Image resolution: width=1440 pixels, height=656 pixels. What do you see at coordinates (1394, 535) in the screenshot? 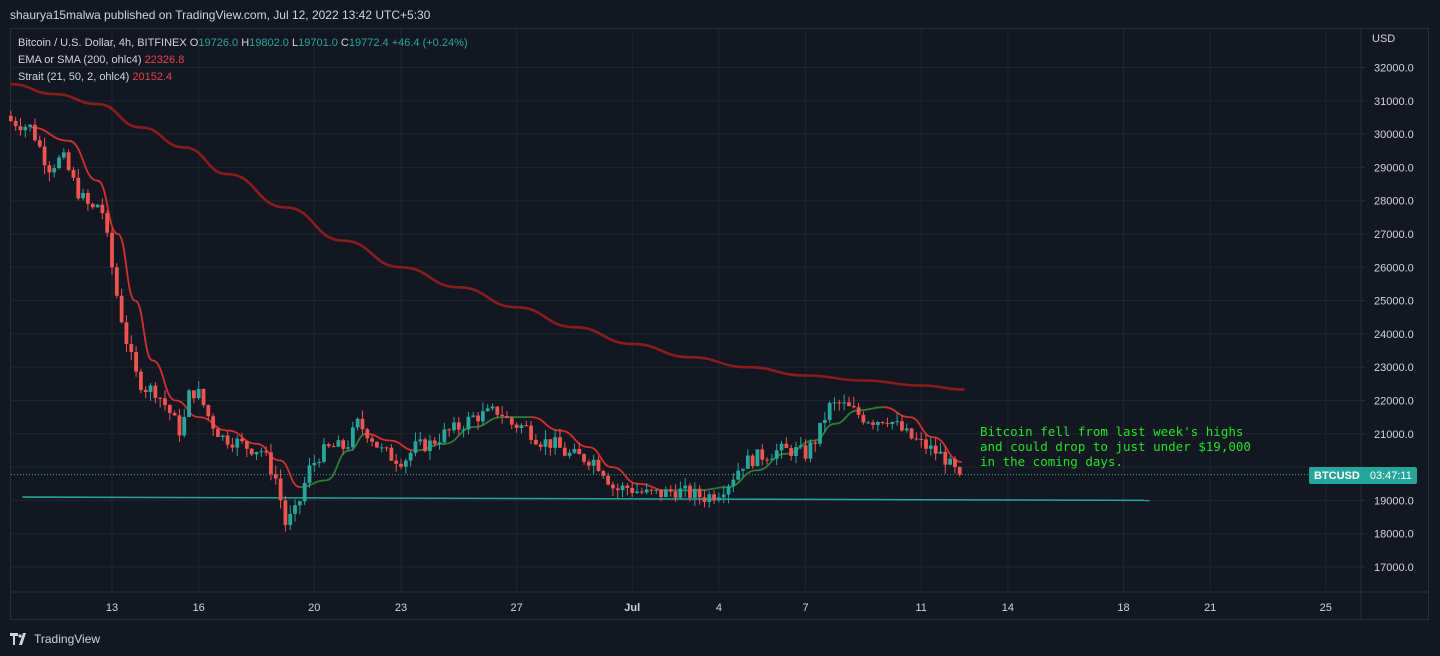
I see `y-tick-label: 18000.0` at bounding box center [1394, 535].